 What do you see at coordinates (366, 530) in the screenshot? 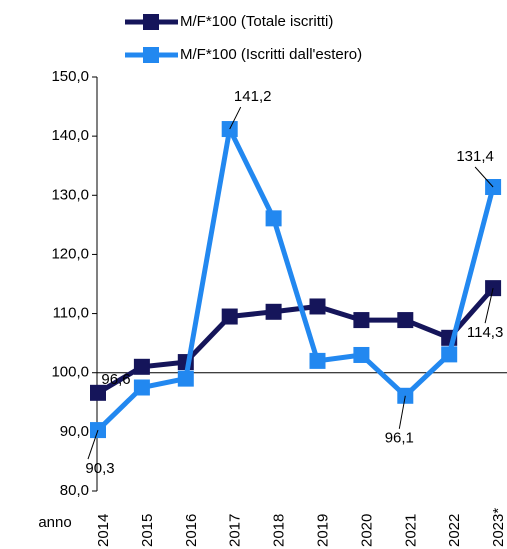
I see `x-tick-label: 2020` at bounding box center [366, 530].